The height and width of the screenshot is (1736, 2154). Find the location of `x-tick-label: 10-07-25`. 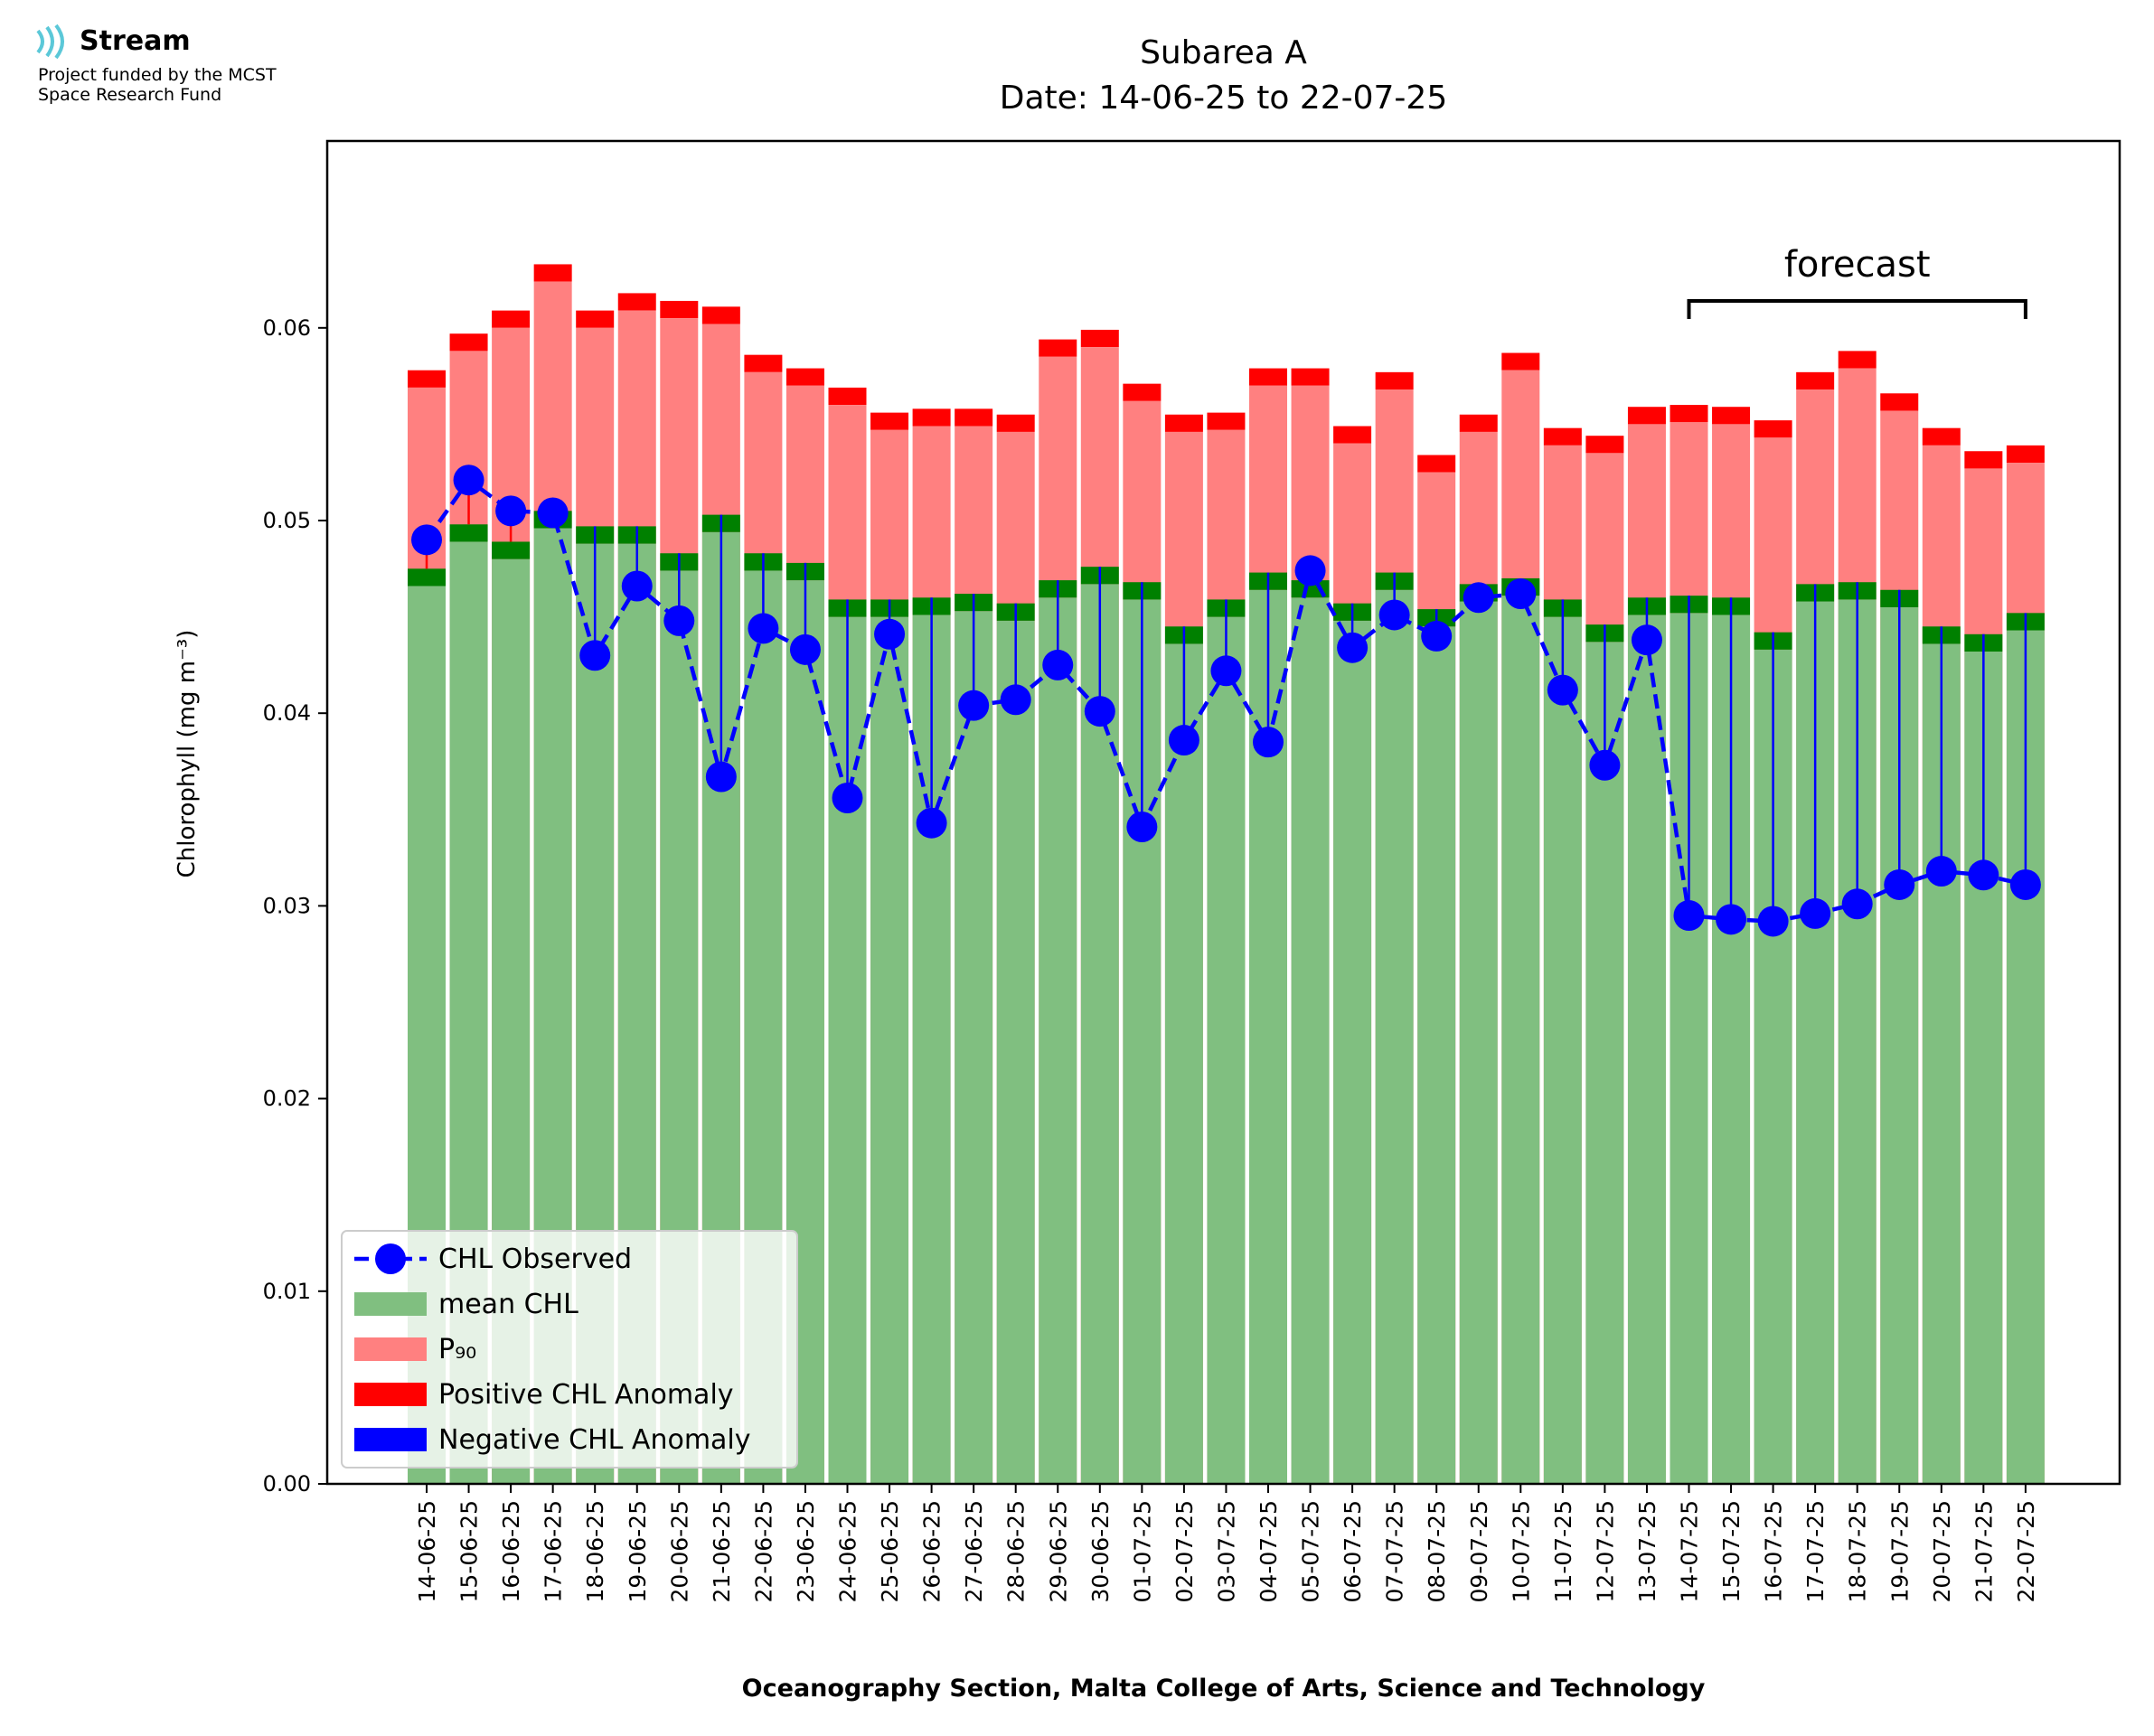

x-tick-label: 10-07-25 is located at coordinates (1521, 1551).